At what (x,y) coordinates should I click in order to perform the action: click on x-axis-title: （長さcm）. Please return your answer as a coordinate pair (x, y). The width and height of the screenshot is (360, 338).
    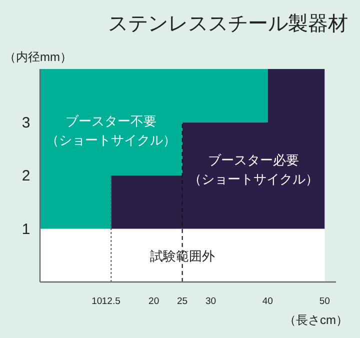
    Looking at the image, I should click on (316, 320).